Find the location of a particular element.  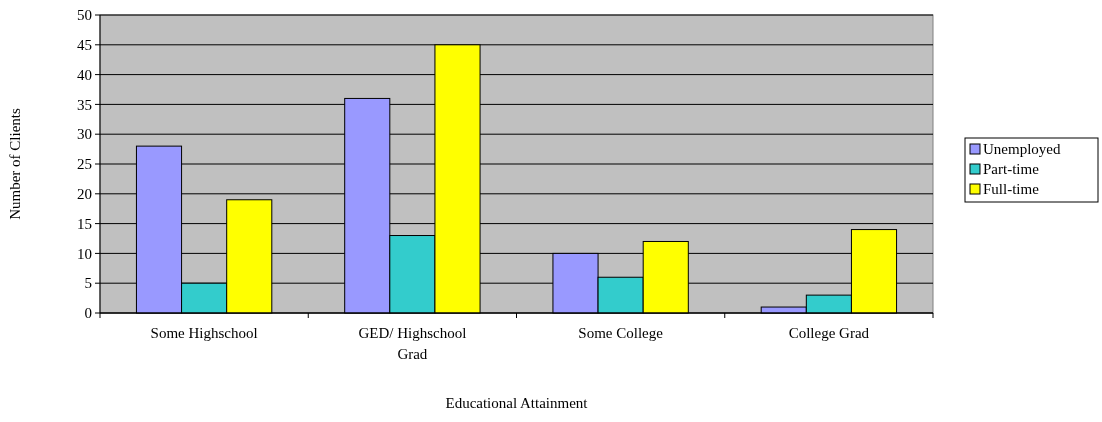

y-tick-label: 30 is located at coordinates (84, 134).